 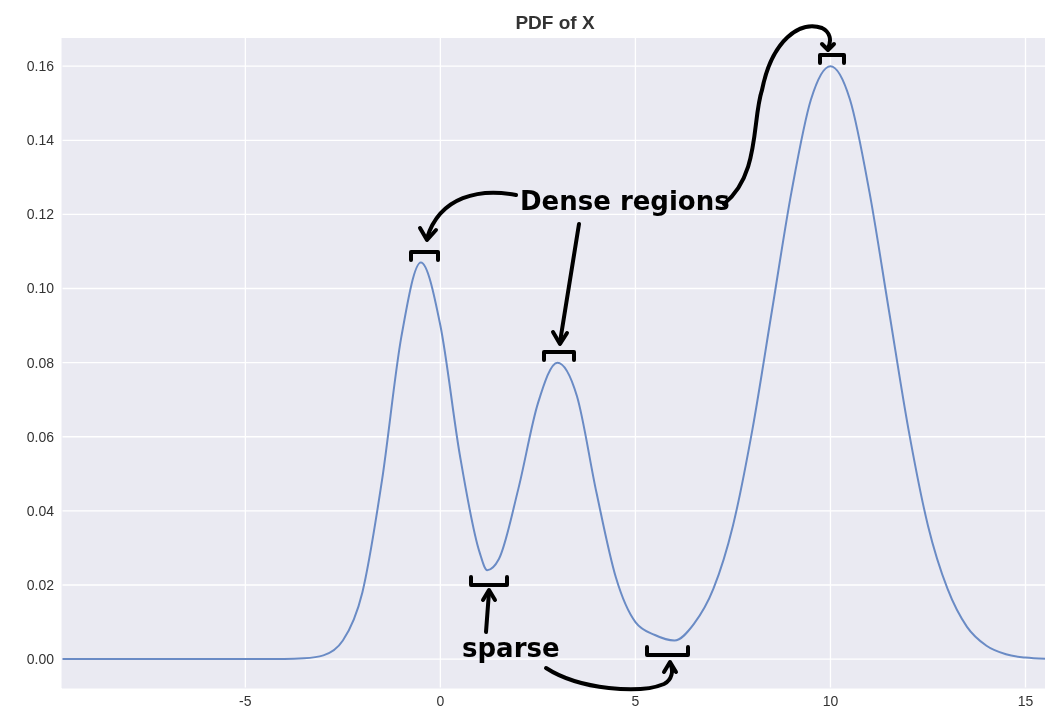 What do you see at coordinates (40, 436) in the screenshot?
I see `y-tick-label: 0.06` at bounding box center [40, 436].